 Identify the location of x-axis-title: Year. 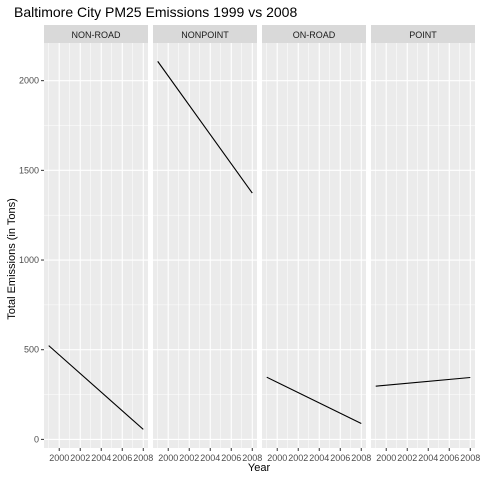
(259, 468).